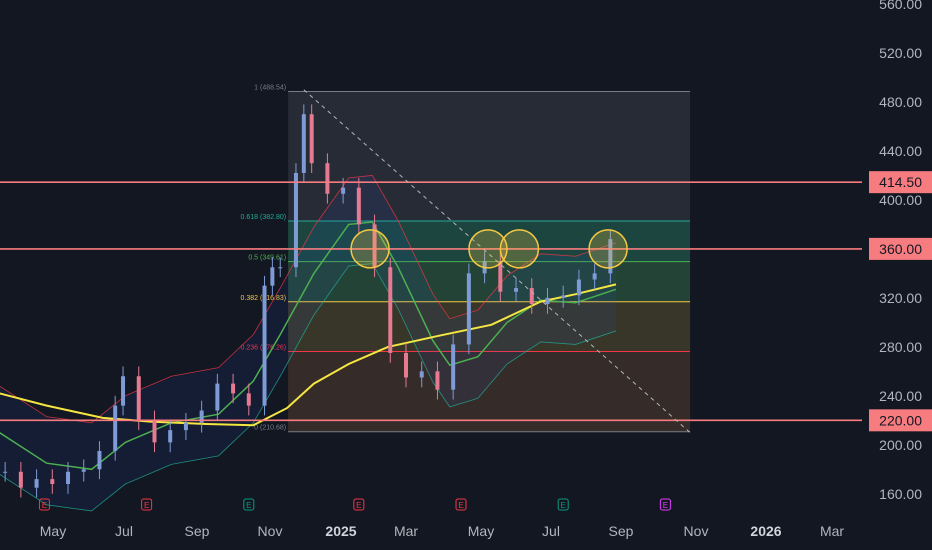 The width and height of the screenshot is (932, 550). Describe the element at coordinates (900, 53) in the screenshot. I see `y-axis-tick-label: 520.00` at that location.